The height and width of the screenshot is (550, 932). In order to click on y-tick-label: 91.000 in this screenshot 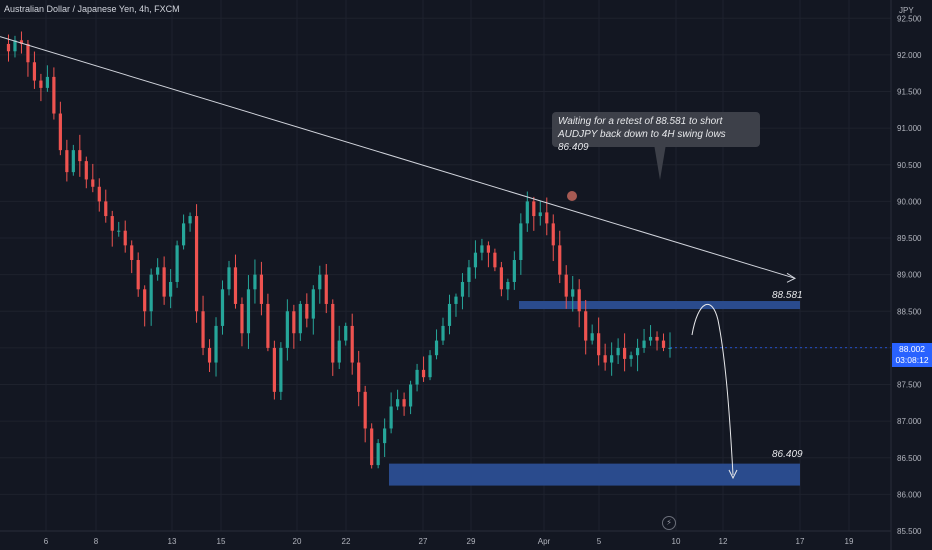, I will do `click(909, 128)`.